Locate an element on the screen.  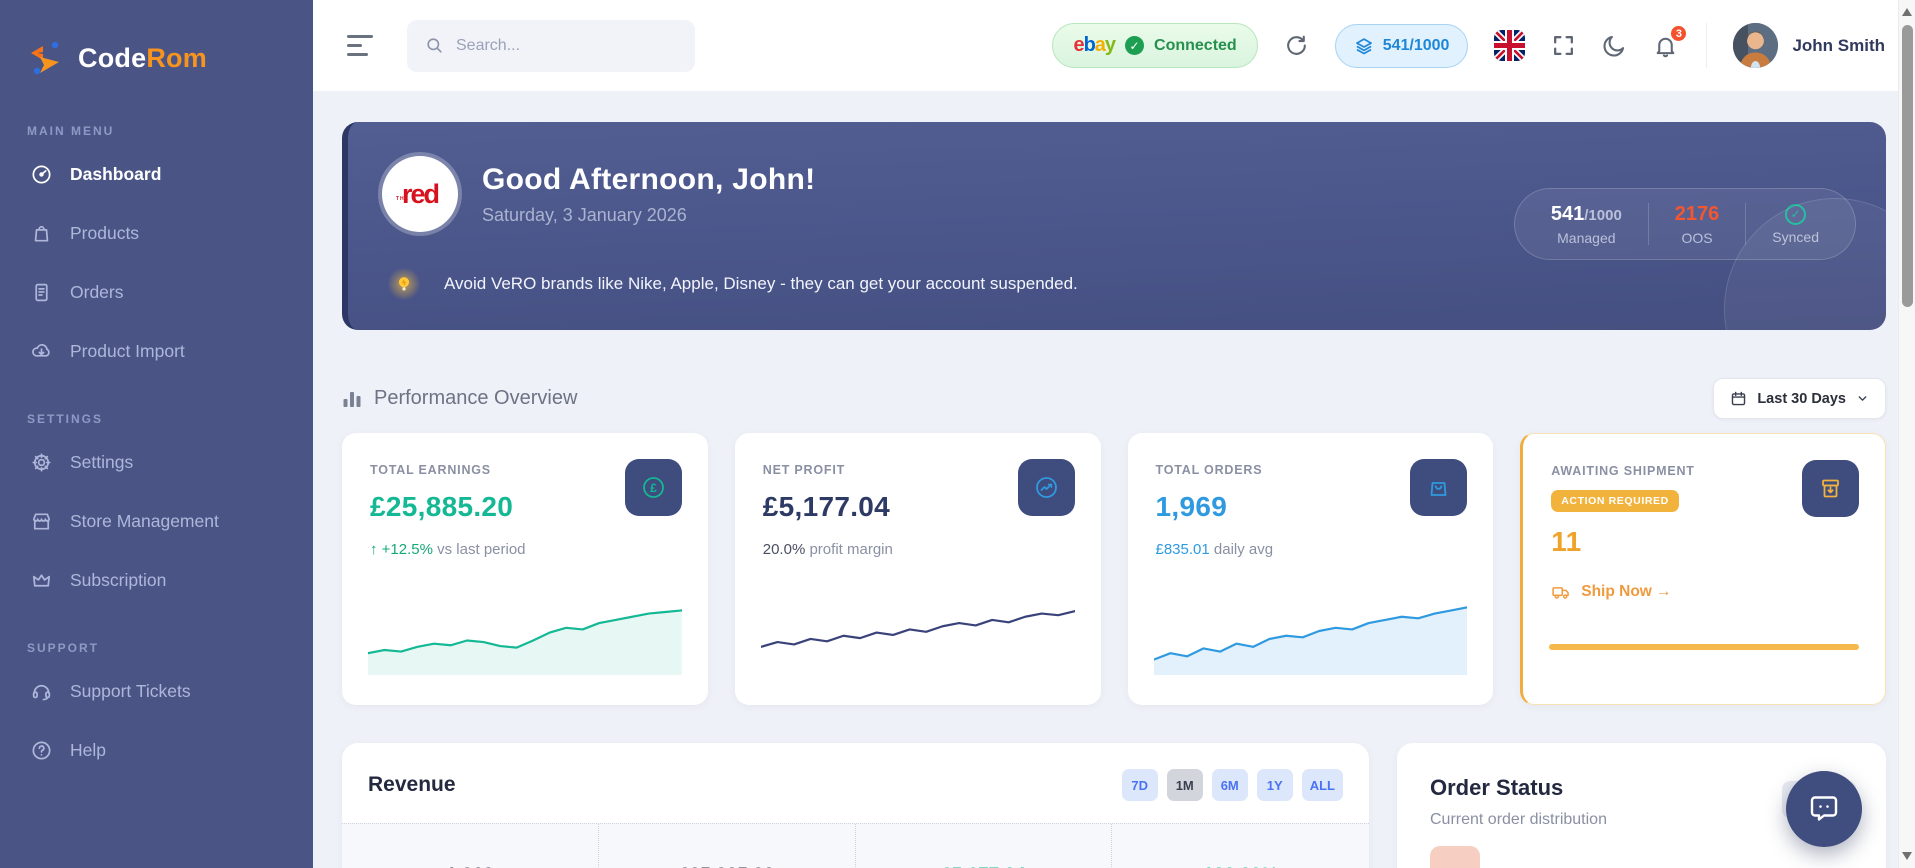
revenue-range-tabs: 7D 1M 6M 1Y ALL is located at coordinates (1232, 785).